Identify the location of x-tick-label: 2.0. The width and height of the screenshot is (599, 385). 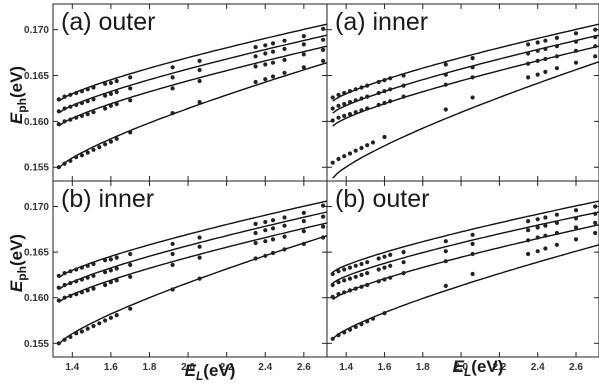
(461, 367).